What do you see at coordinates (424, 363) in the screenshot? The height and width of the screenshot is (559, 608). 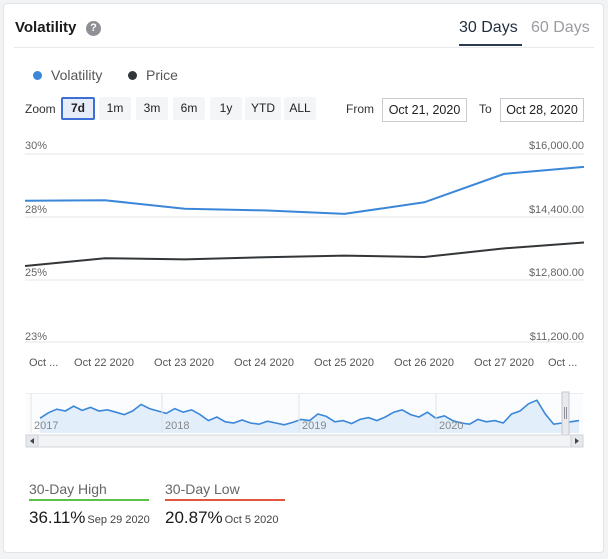 I see `x-tick-label: Oct 26 2020` at bounding box center [424, 363].